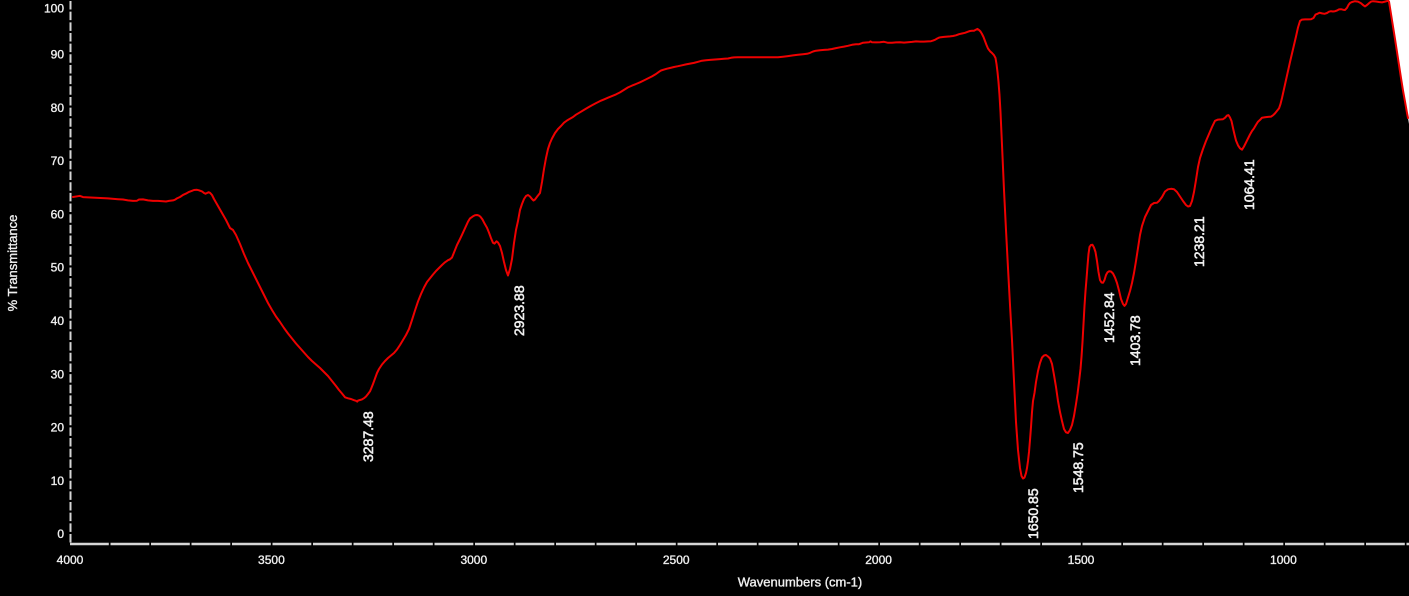 The height and width of the screenshot is (596, 1409). I want to click on svg-text: 0, so click(60, 534).